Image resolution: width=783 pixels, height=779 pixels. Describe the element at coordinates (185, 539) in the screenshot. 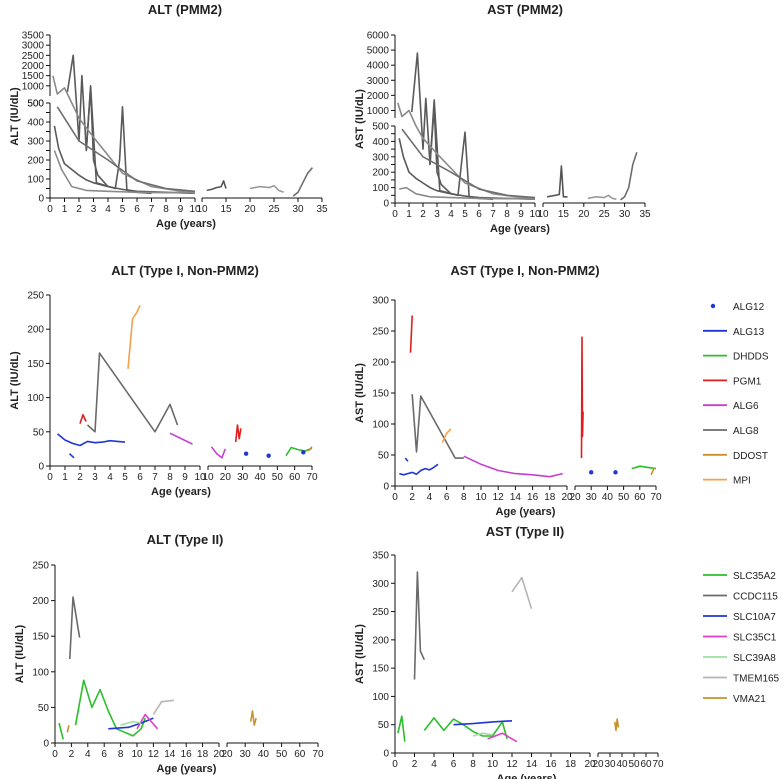

I see `chart-title: ALT (Type II)` at that location.